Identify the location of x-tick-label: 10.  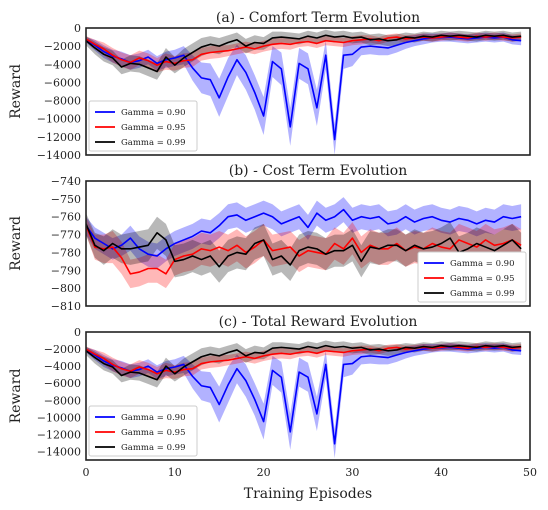
(175, 472).